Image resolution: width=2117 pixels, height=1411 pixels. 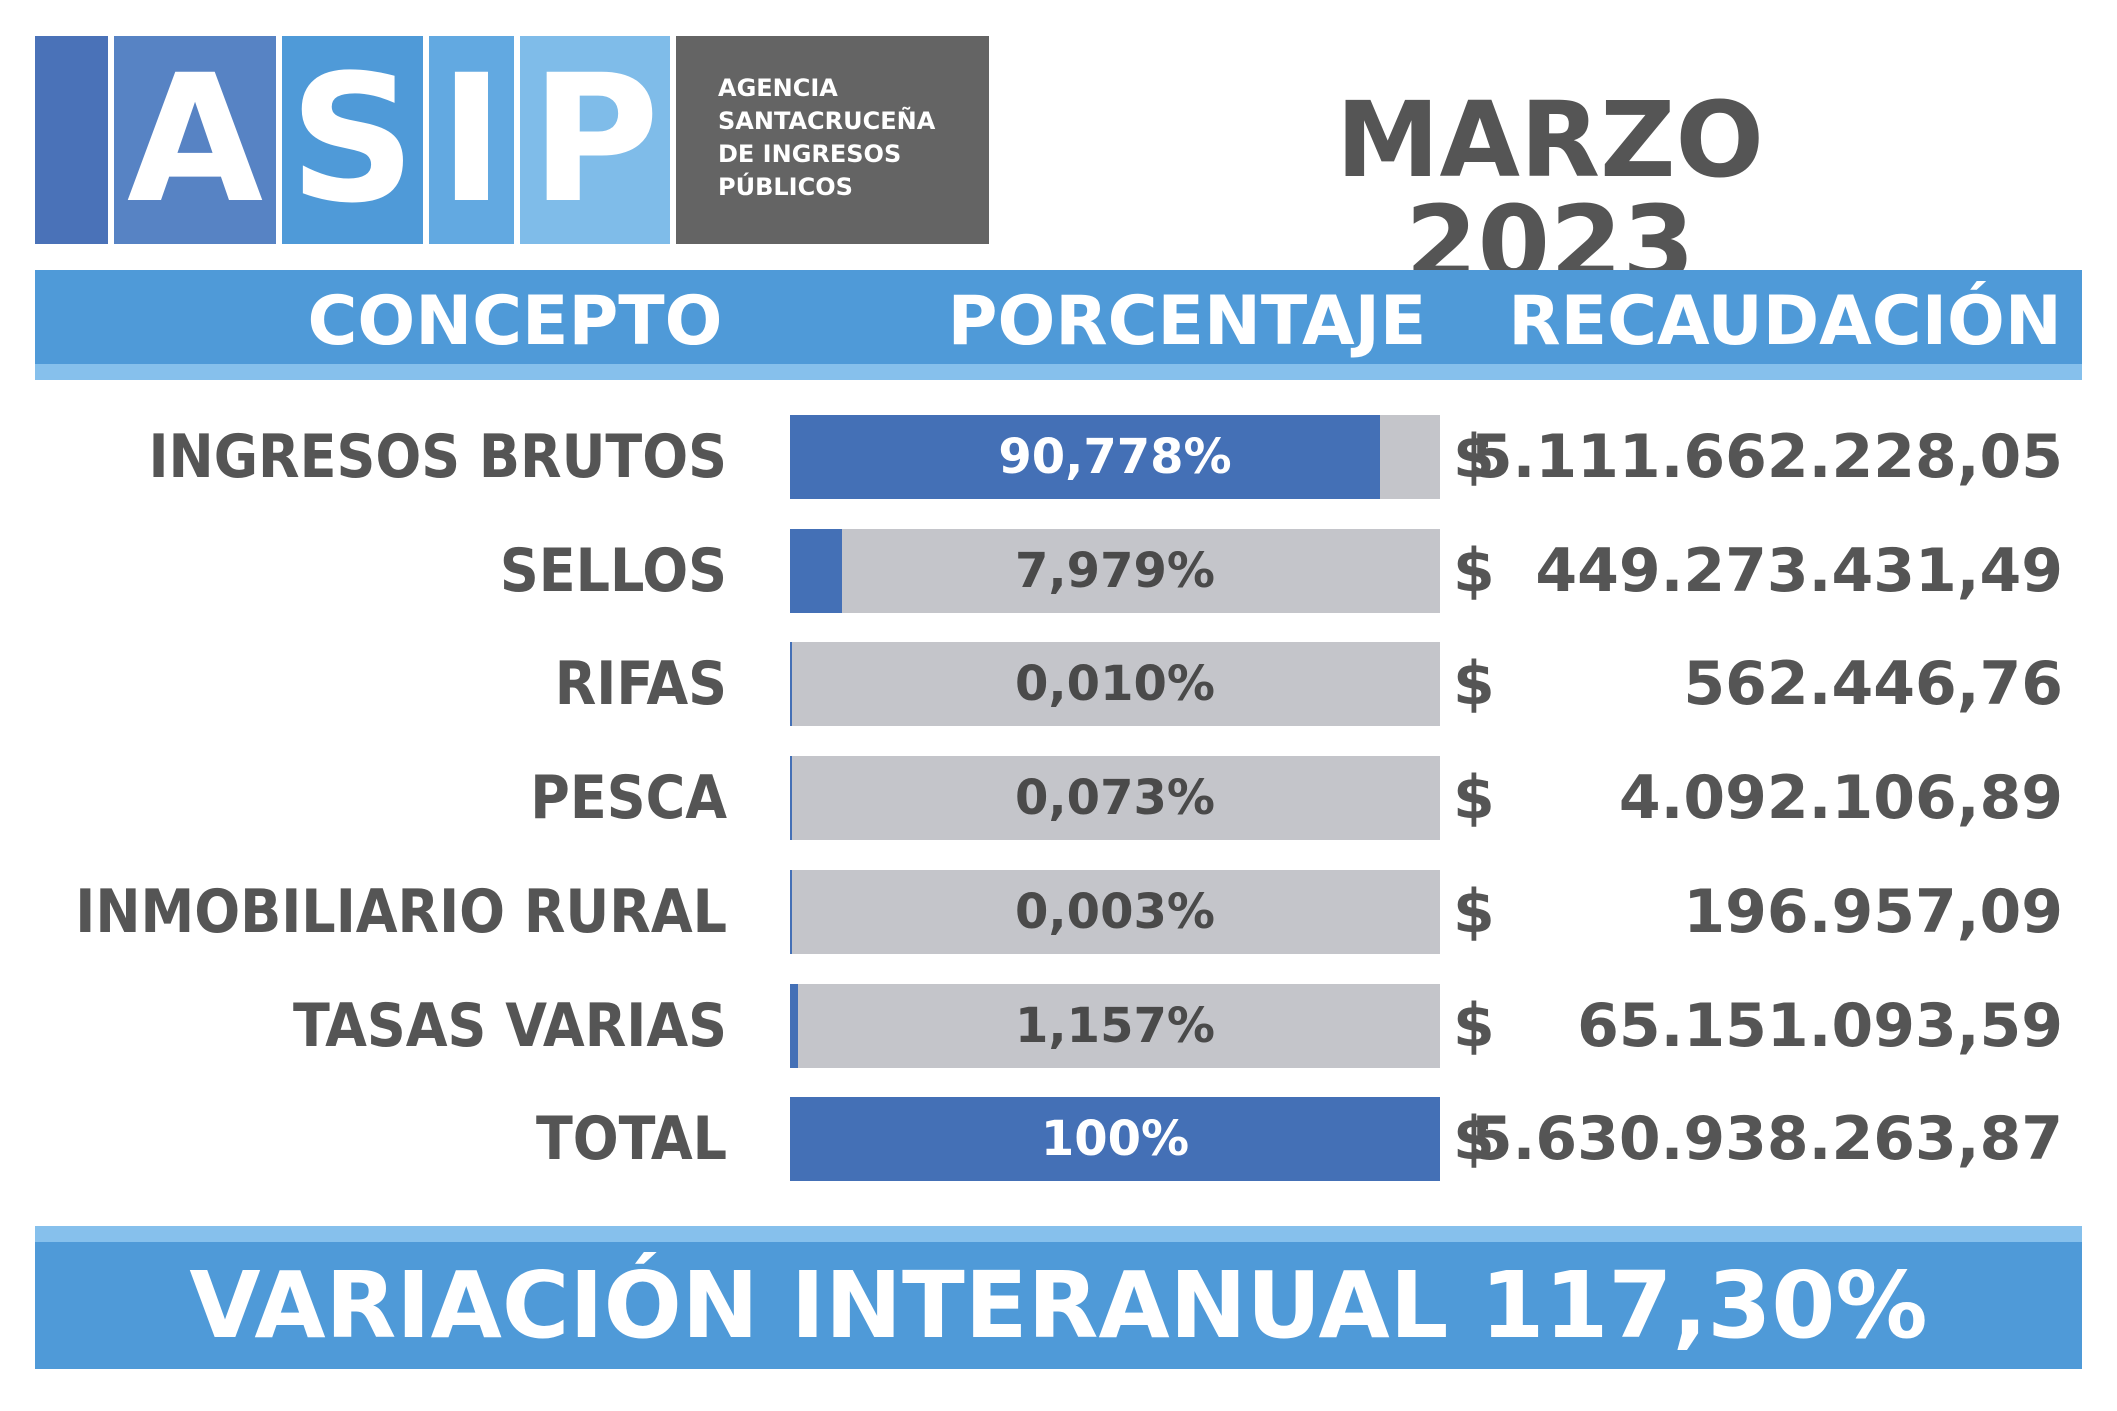 What do you see at coordinates (827, 121) in the screenshot?
I see `agency-line: SANTACRUCEÑA` at bounding box center [827, 121].